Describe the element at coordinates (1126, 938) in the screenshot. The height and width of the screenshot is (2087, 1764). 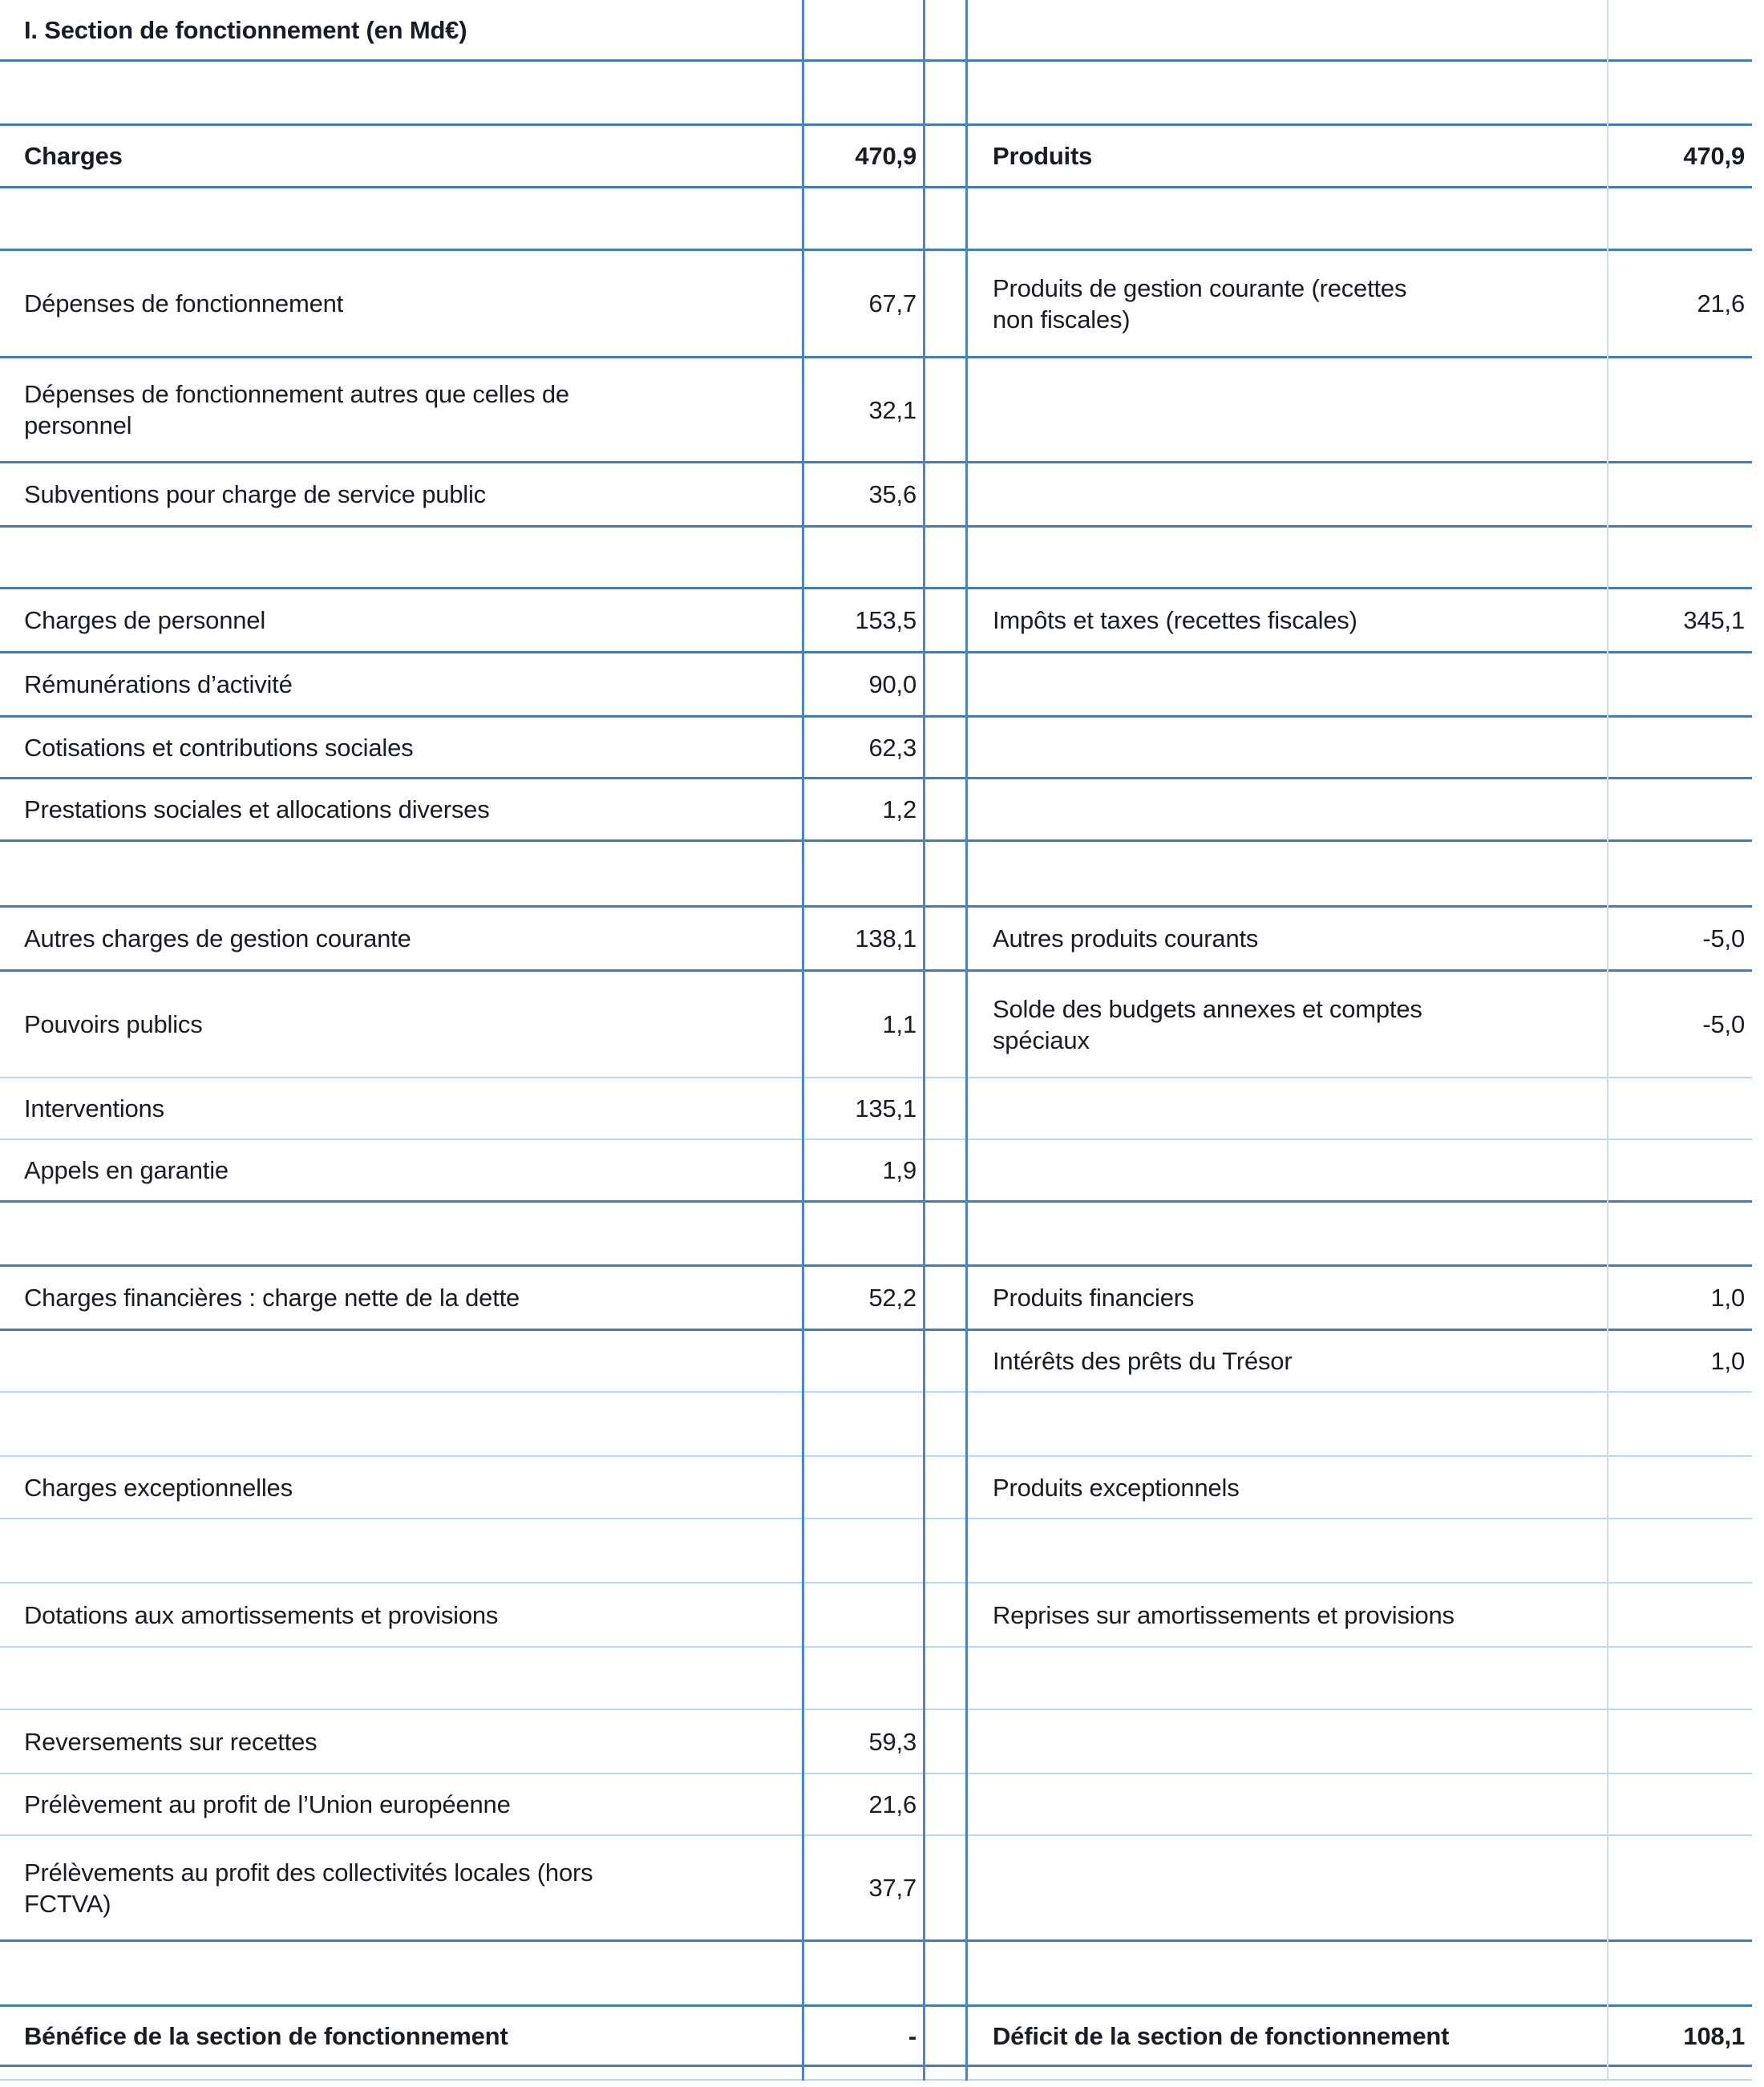
I see `produits-label-cell: Autres produits courants` at that location.